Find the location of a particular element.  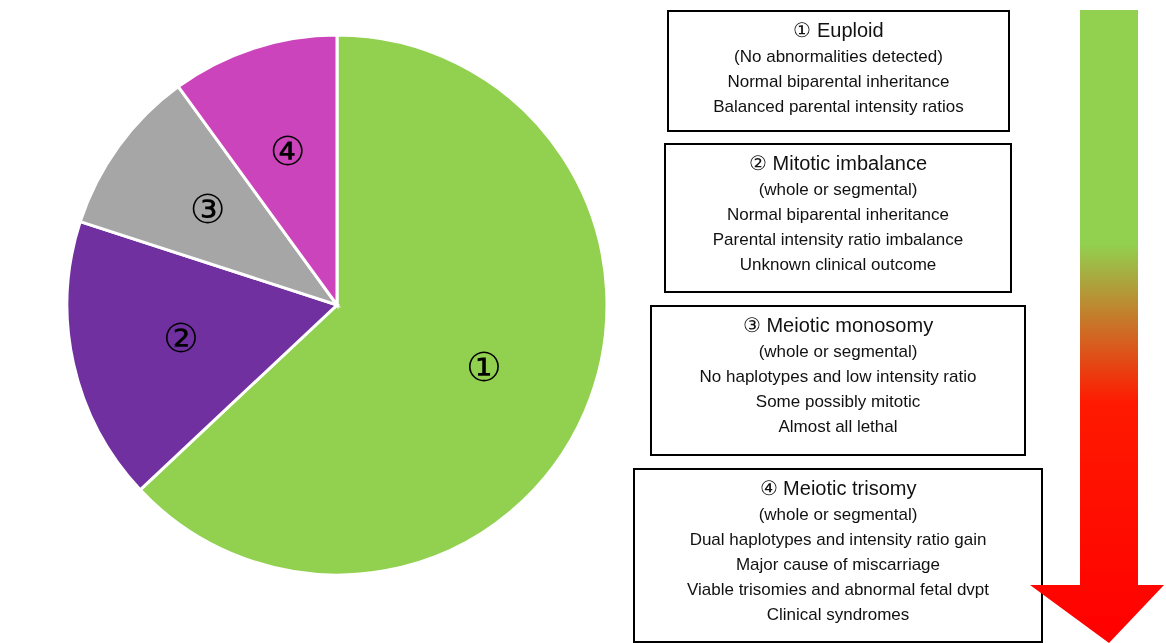

slice-label: ② is located at coordinates (180, 337).